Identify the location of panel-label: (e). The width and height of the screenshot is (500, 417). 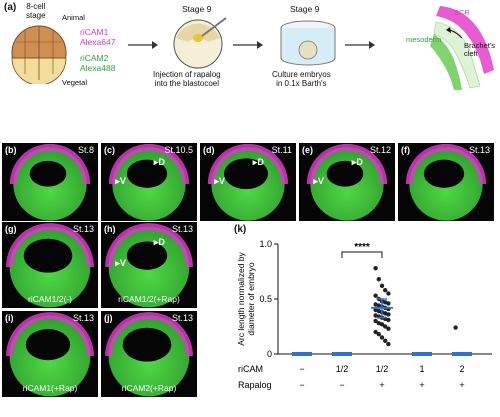
(307, 150).